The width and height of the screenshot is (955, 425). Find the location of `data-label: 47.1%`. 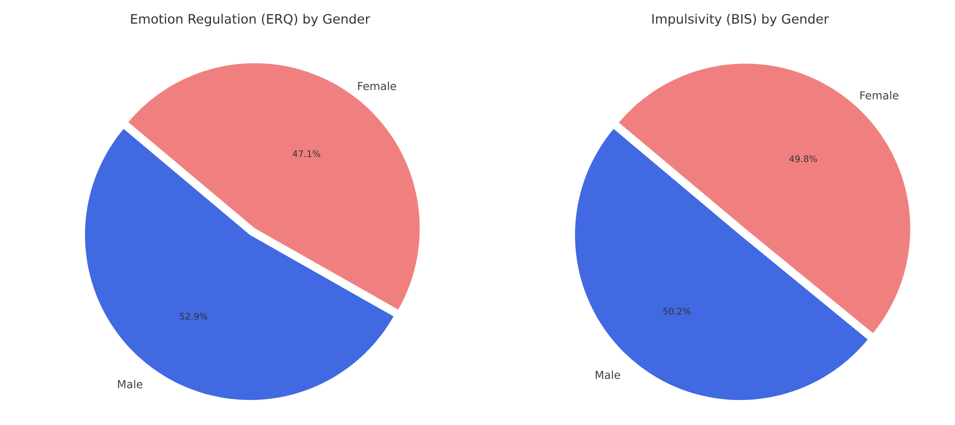

data-label: 47.1% is located at coordinates (306, 154).